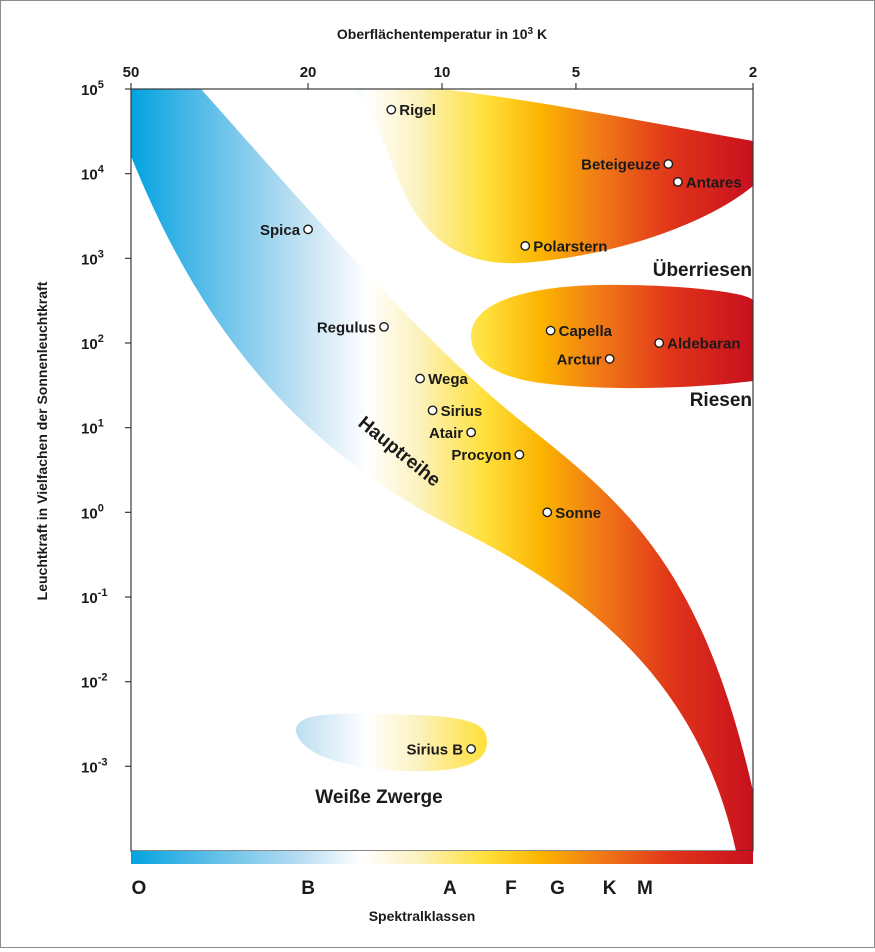 This screenshot has height=952, width=875. What do you see at coordinates (442, 857) in the screenshot?
I see `spectral-color-bar` at bounding box center [442, 857].